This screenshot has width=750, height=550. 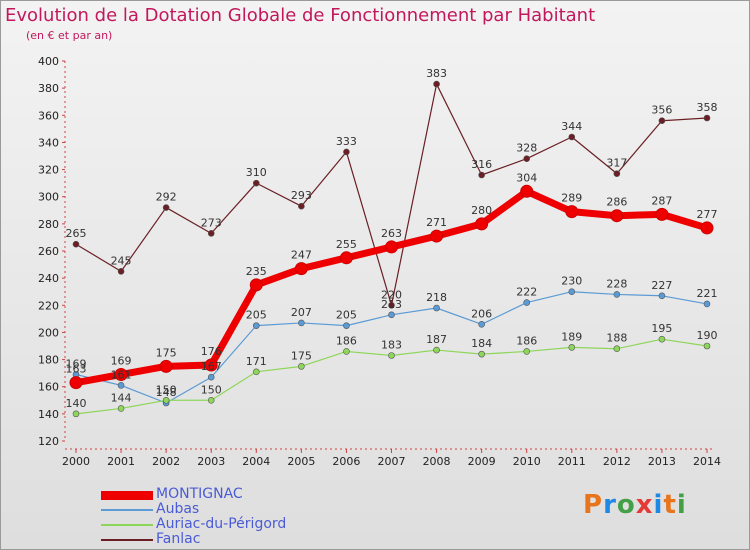 I want to click on data-label-auriac-du-p-rigord: 189, so click(x=571, y=336).